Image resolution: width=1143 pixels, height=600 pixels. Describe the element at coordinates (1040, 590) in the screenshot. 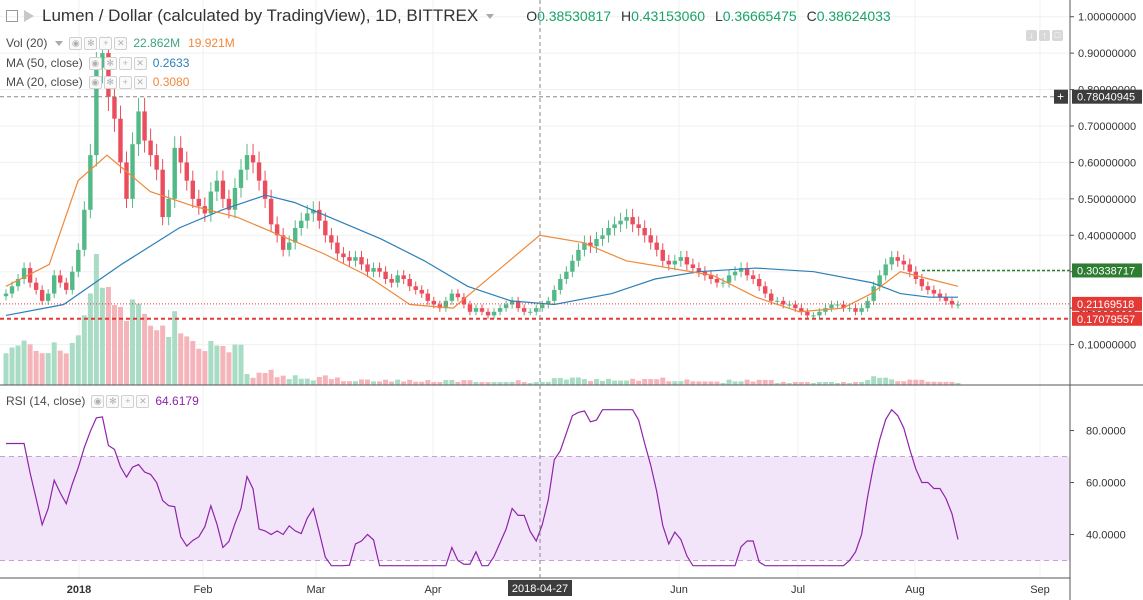

I see `time-tick-label: Sep` at that location.